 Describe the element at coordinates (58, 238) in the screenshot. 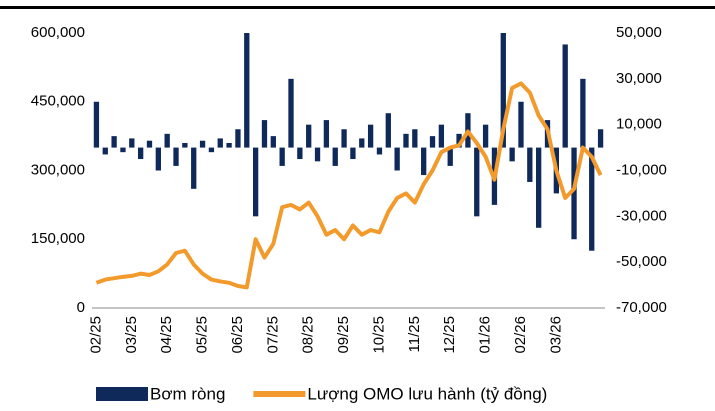

I see `y-tick-label: 150,000` at that location.